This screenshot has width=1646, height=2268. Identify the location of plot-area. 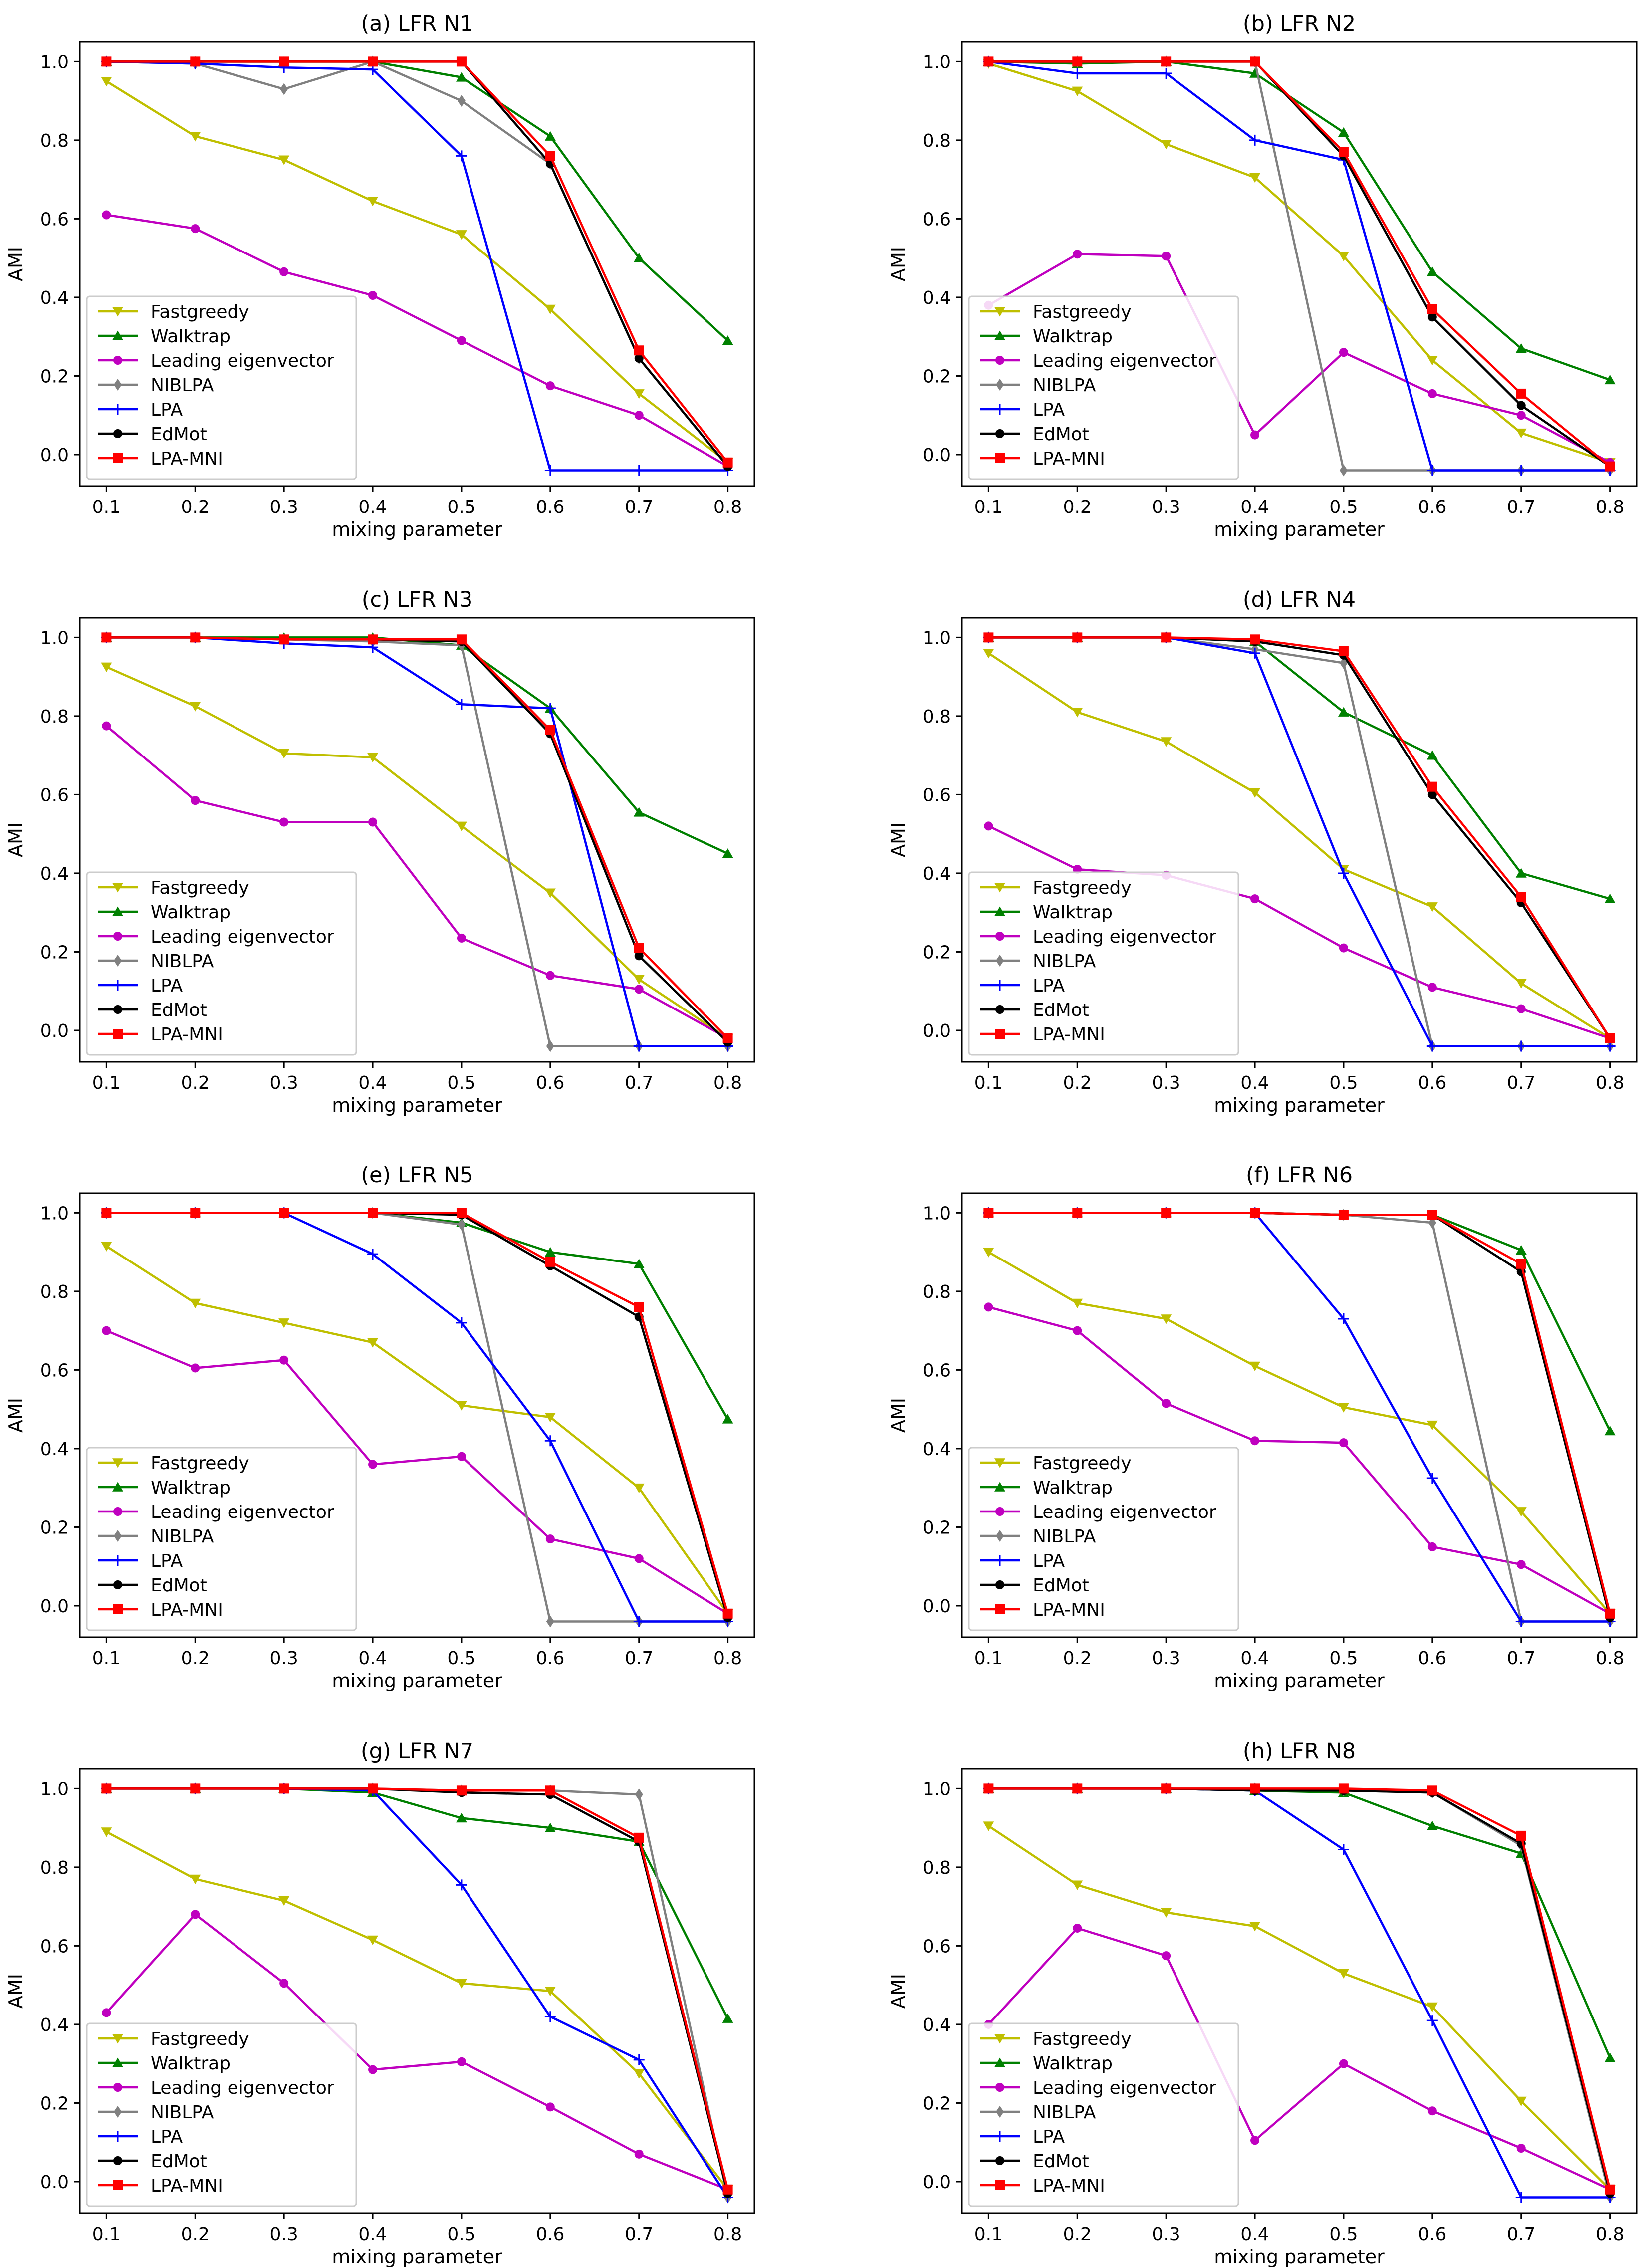
(1300, 841).